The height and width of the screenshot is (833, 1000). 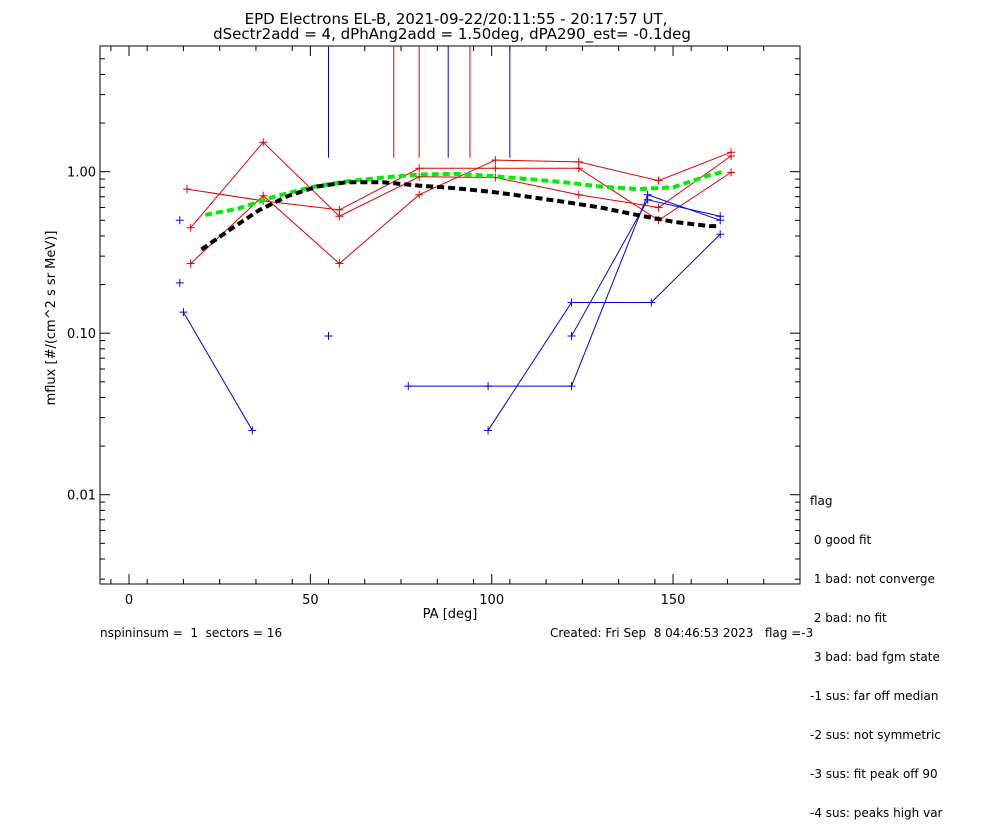 What do you see at coordinates (875, 735) in the screenshot?
I see `flag-legend-item: -2 sus: not symmetric` at bounding box center [875, 735].